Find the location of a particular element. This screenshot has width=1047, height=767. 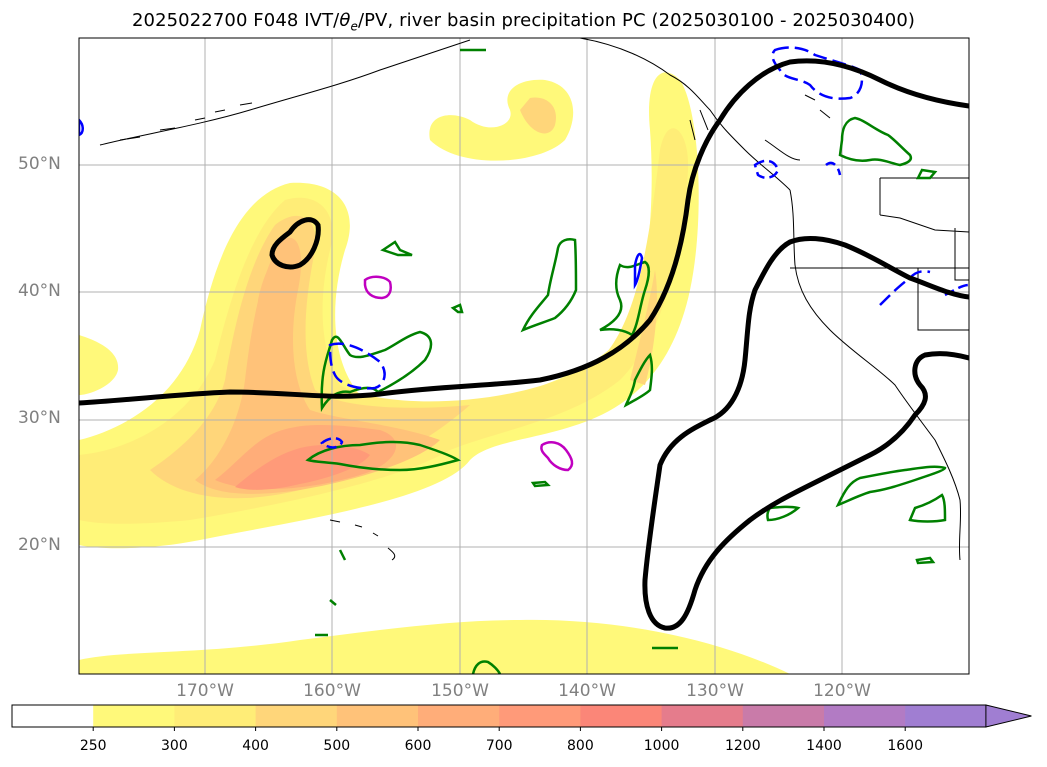

colorbar-extend-arrow is located at coordinates (1008, 716).